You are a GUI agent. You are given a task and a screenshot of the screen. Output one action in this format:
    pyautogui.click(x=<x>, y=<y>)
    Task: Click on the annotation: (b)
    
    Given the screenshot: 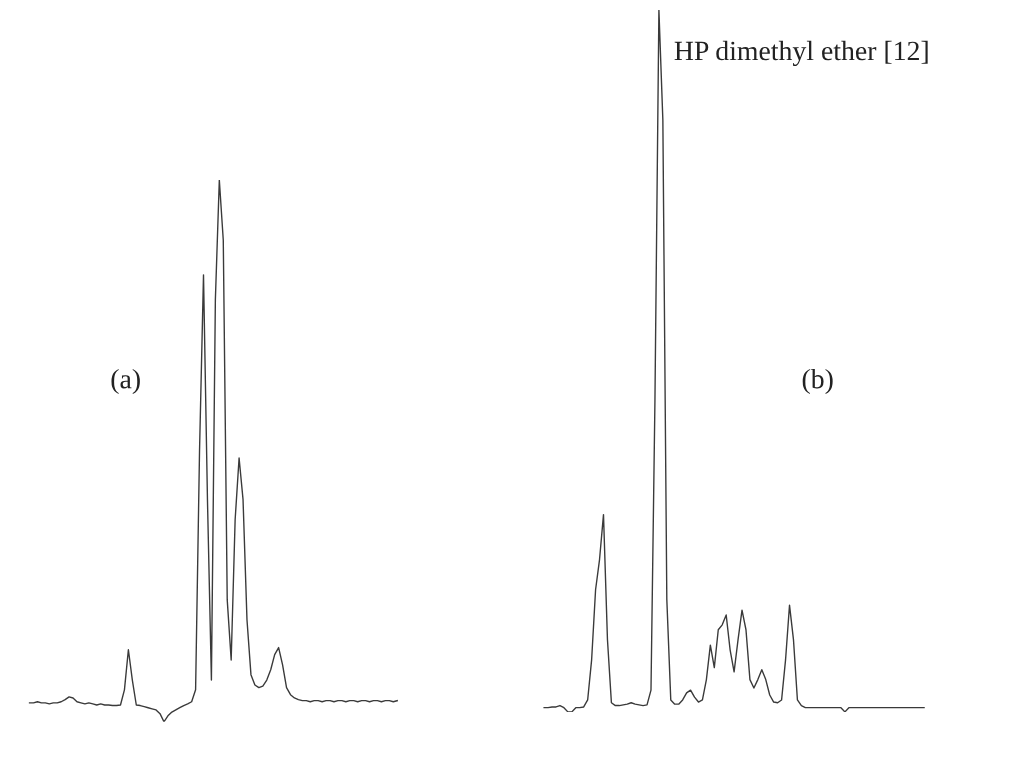 What is the action you would take?
    pyautogui.click(x=817, y=381)
    